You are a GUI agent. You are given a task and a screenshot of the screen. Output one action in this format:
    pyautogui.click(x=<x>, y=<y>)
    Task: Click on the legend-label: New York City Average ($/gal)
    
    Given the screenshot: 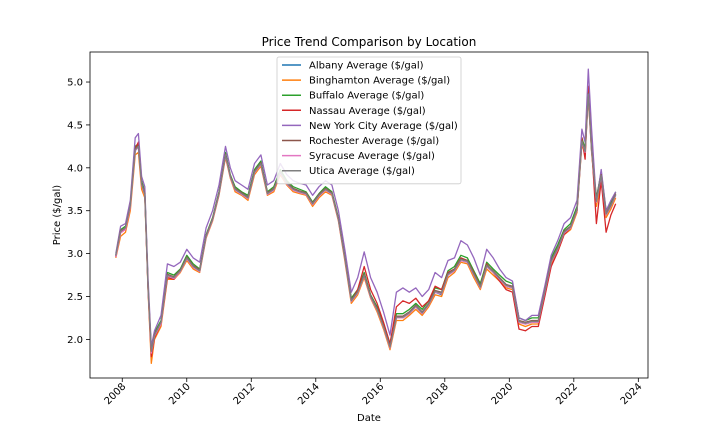 What is the action you would take?
    pyautogui.click(x=383, y=126)
    